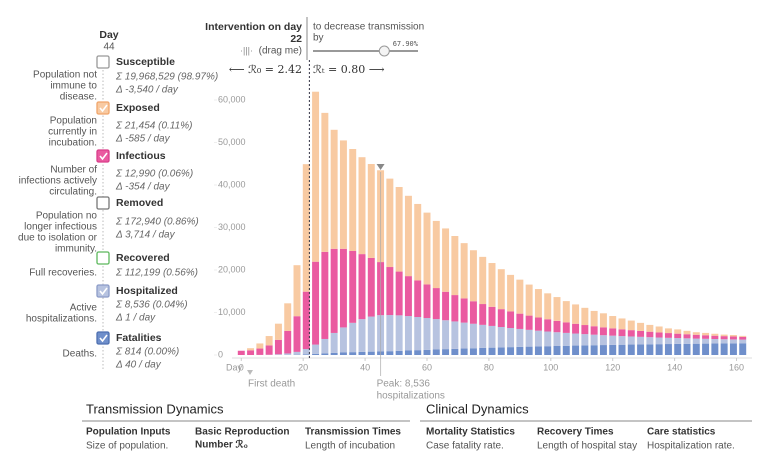 Image resolution: width=760 pixels, height=453 pixels. I want to click on description: Active, so click(84, 308).